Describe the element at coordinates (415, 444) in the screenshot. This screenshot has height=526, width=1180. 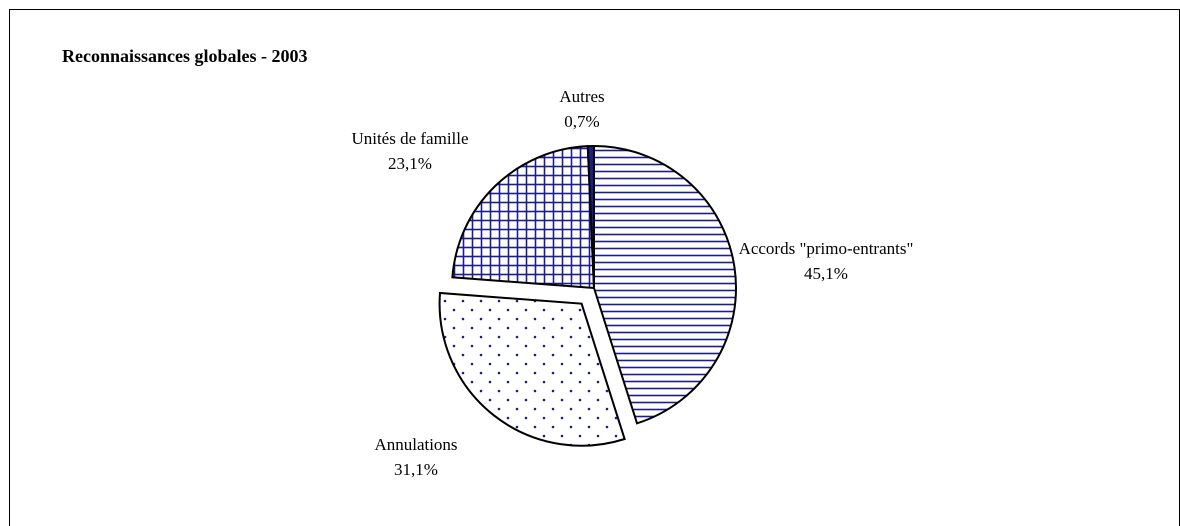
I see `slice-label: Annulations` at that location.